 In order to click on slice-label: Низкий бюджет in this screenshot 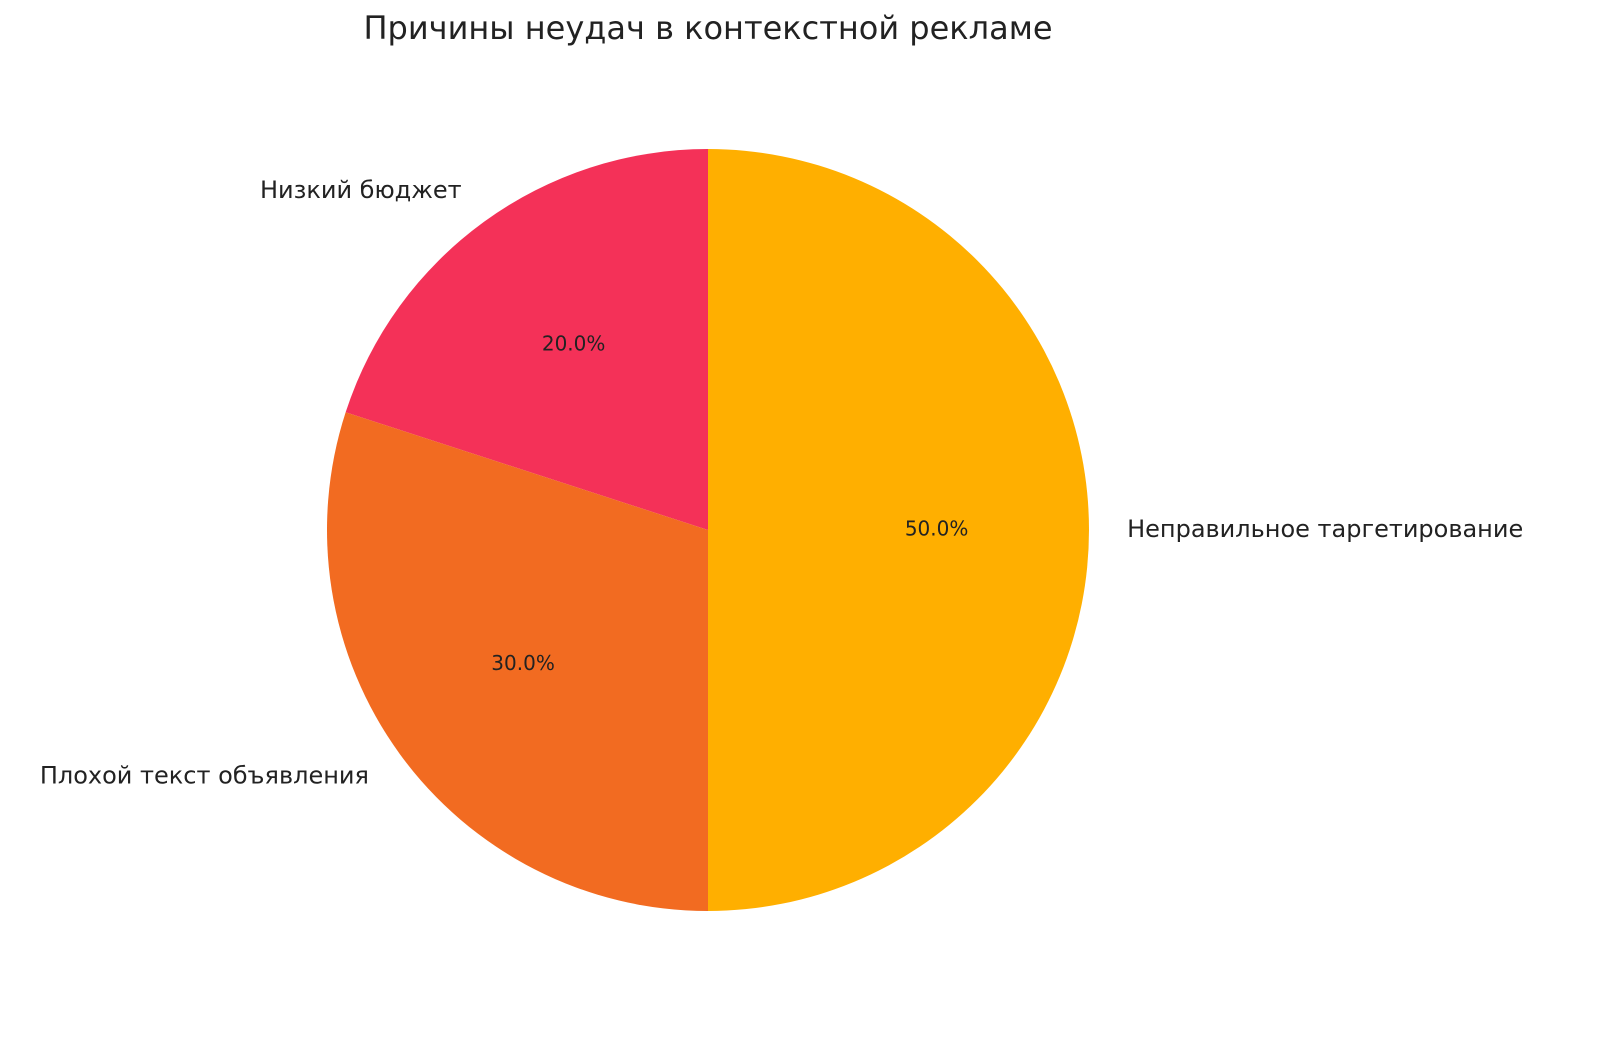, I will do `click(361, 190)`.